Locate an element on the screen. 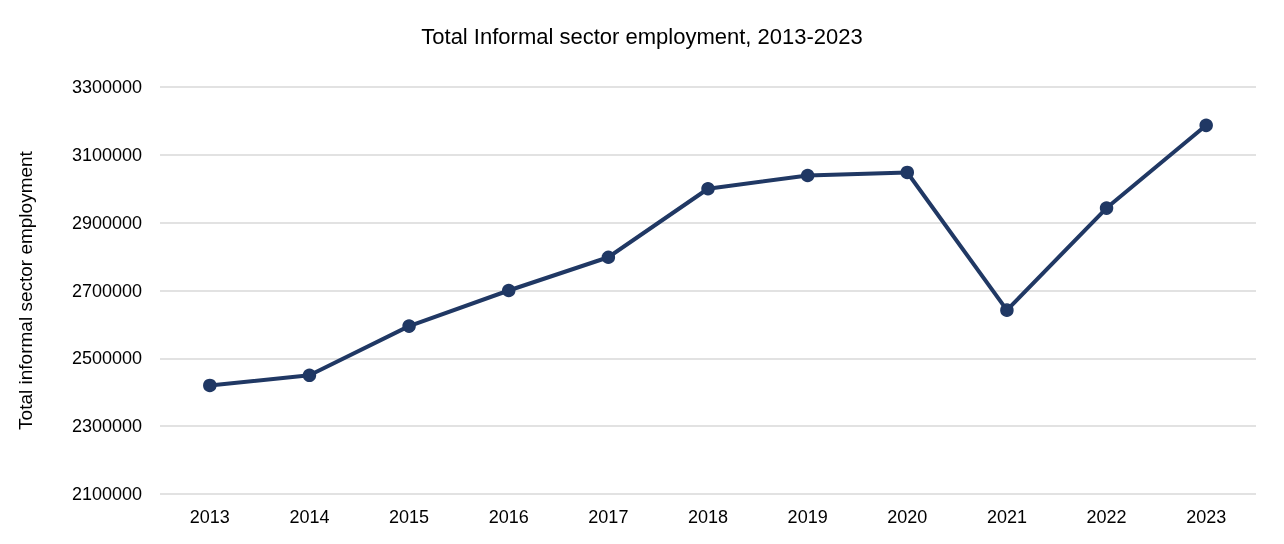 This screenshot has height=544, width=1284. x-tick-label: 2013 is located at coordinates (209, 517).